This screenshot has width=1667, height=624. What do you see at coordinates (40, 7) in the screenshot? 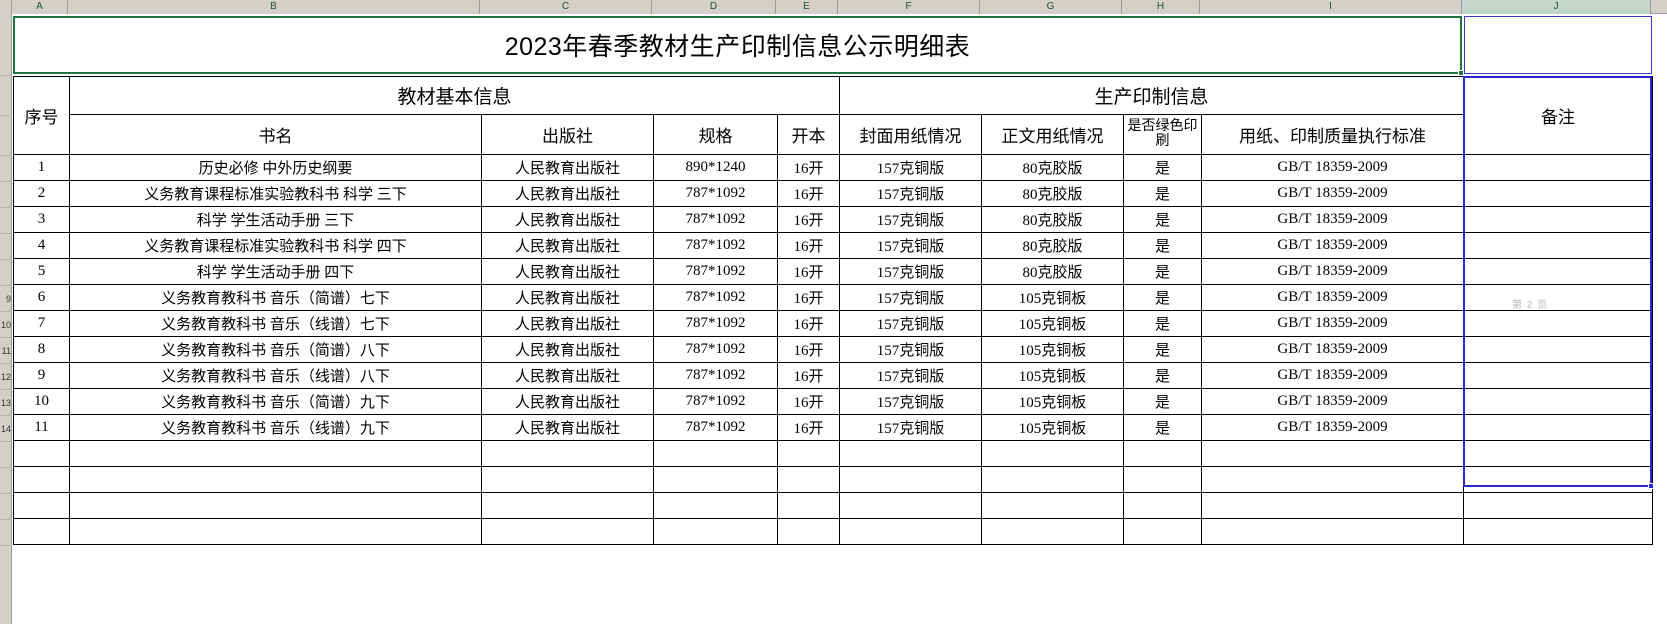
I see `column-header-a: A` at bounding box center [40, 7].